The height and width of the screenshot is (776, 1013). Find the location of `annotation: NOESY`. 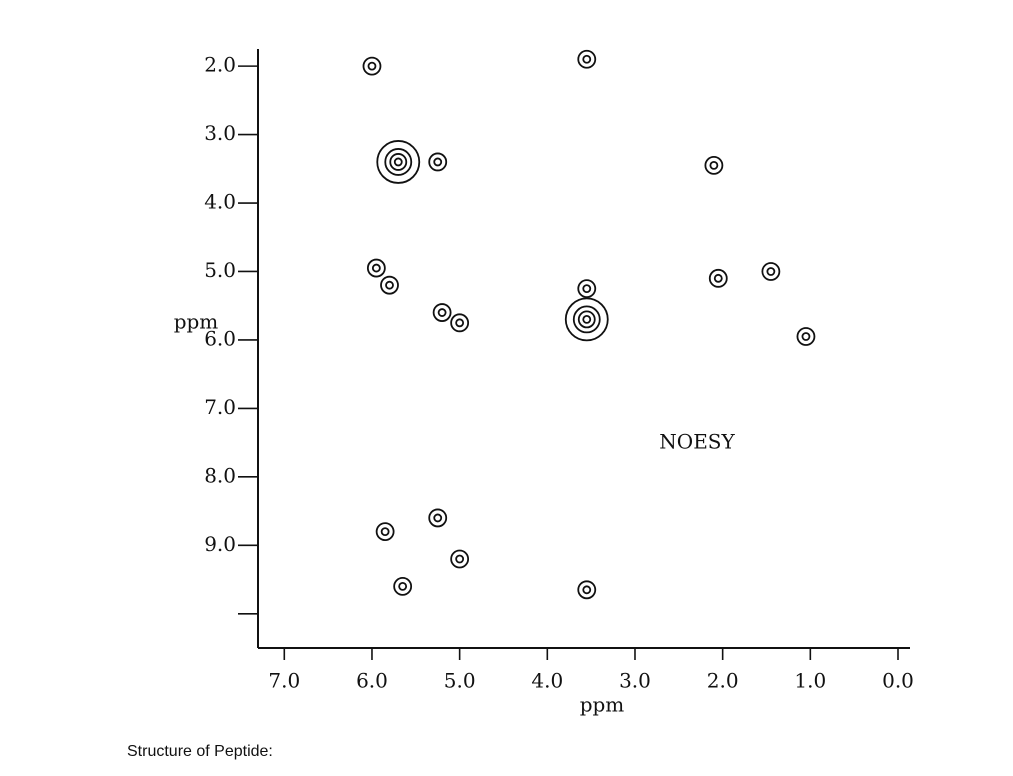

annotation: NOESY is located at coordinates (697, 442).